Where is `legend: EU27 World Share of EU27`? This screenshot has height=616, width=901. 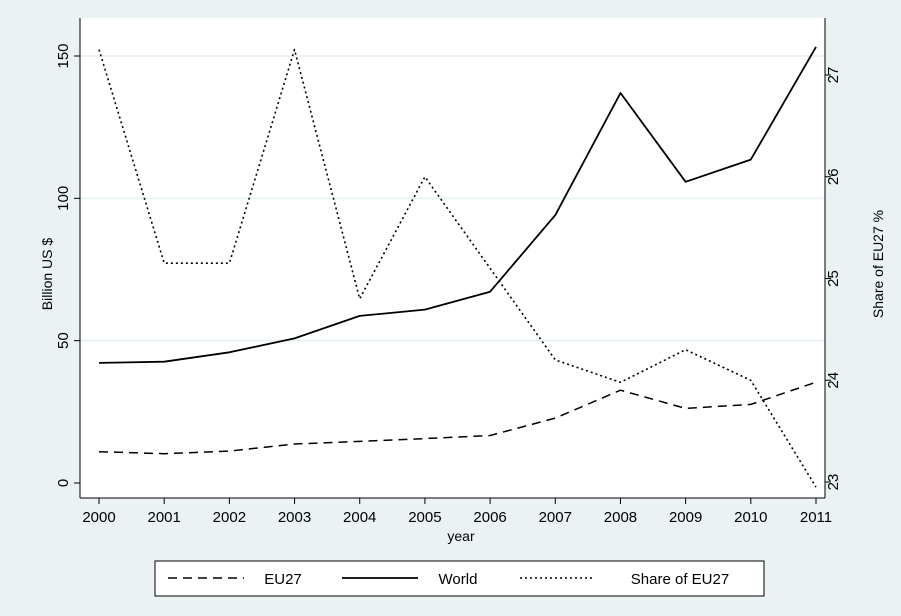
legend: EU27 World Share of EU27 is located at coordinates (459, 578).